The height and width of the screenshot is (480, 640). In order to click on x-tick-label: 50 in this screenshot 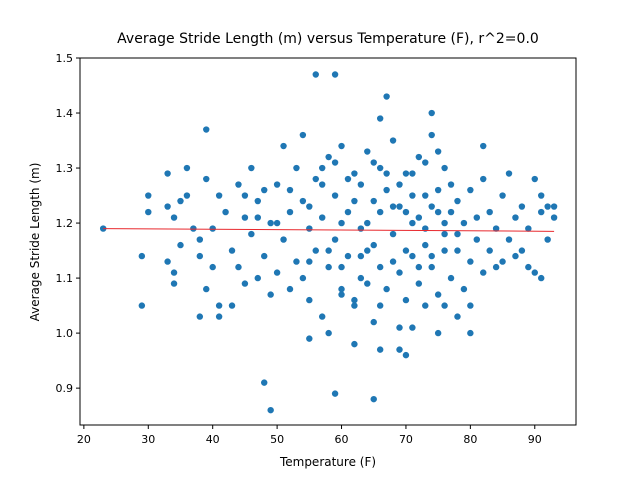, I will do `click(277, 439)`.